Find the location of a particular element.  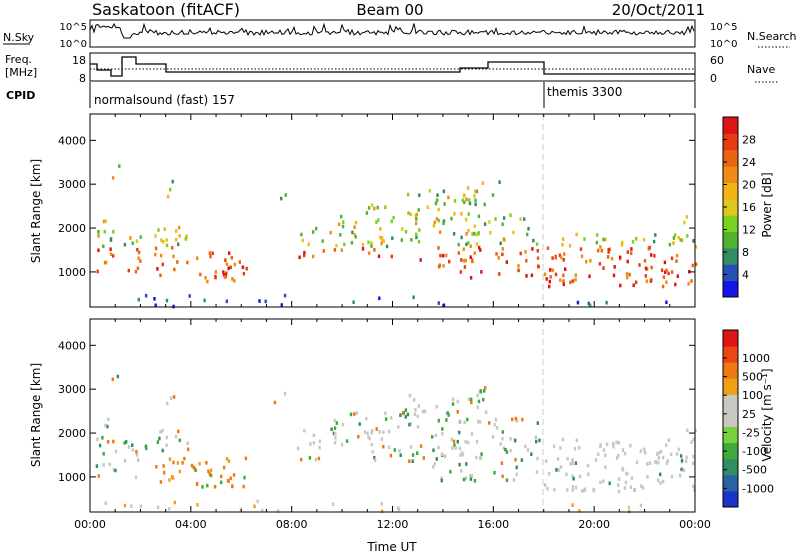

xtick-label: 12:00 is located at coordinates (393, 524).